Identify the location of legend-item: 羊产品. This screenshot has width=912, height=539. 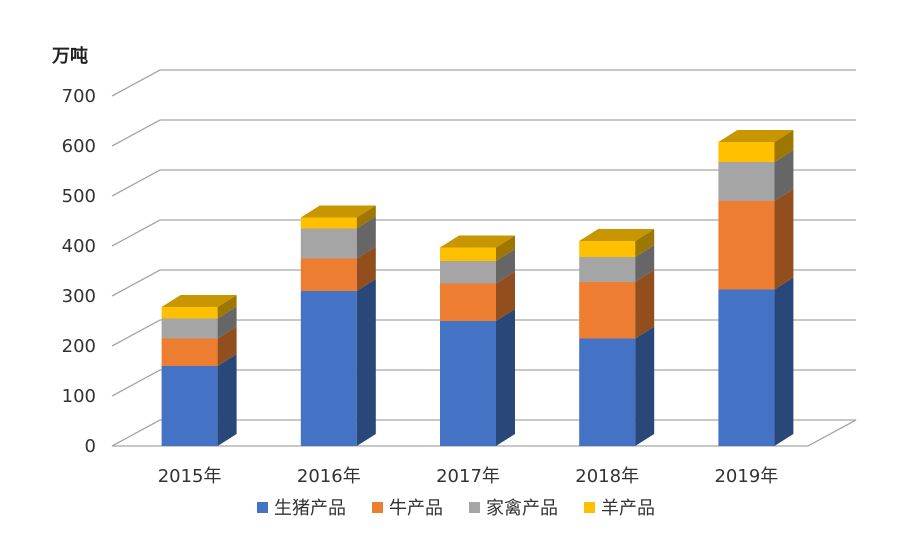
(619, 507).